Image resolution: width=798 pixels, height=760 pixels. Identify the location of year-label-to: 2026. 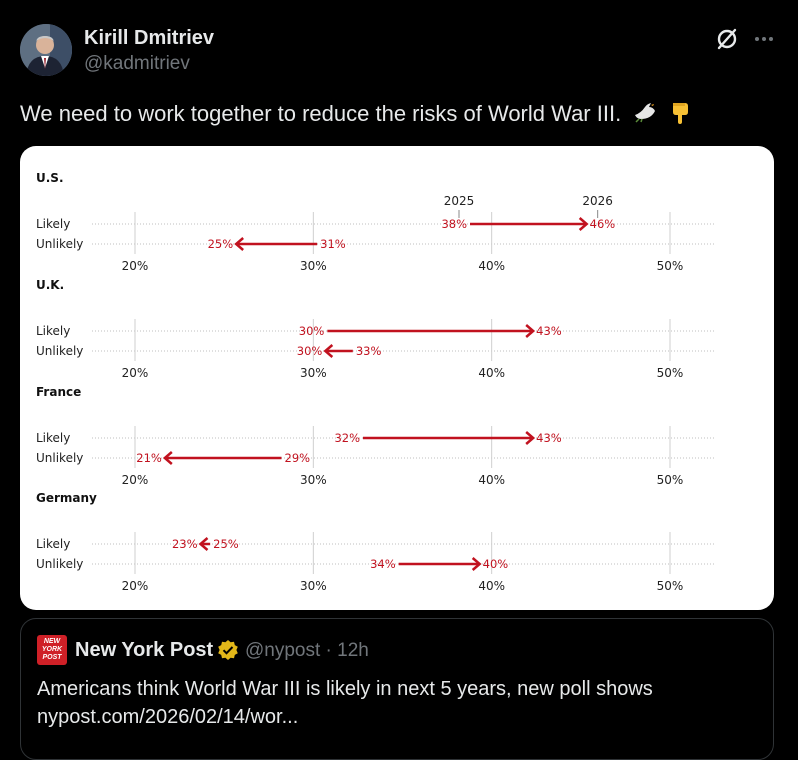
(597, 201).